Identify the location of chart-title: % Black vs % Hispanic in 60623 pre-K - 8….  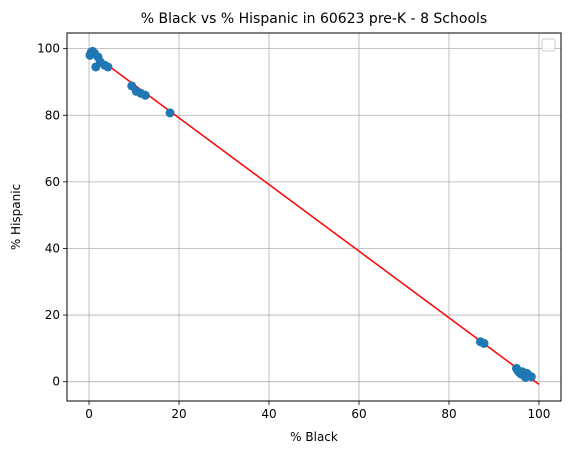
(314, 19).